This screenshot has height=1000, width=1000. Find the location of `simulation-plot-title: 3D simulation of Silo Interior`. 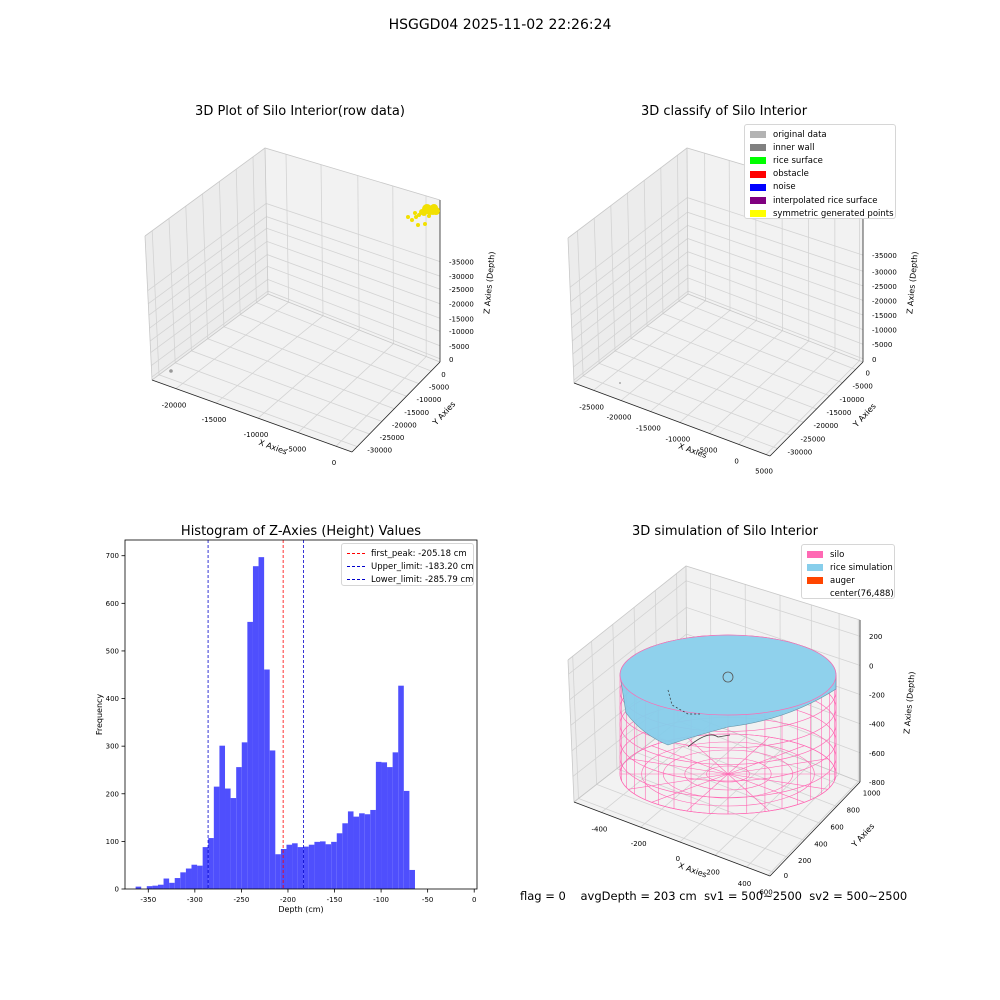

simulation-plot-title: 3D simulation of Silo Interior is located at coordinates (725, 531).